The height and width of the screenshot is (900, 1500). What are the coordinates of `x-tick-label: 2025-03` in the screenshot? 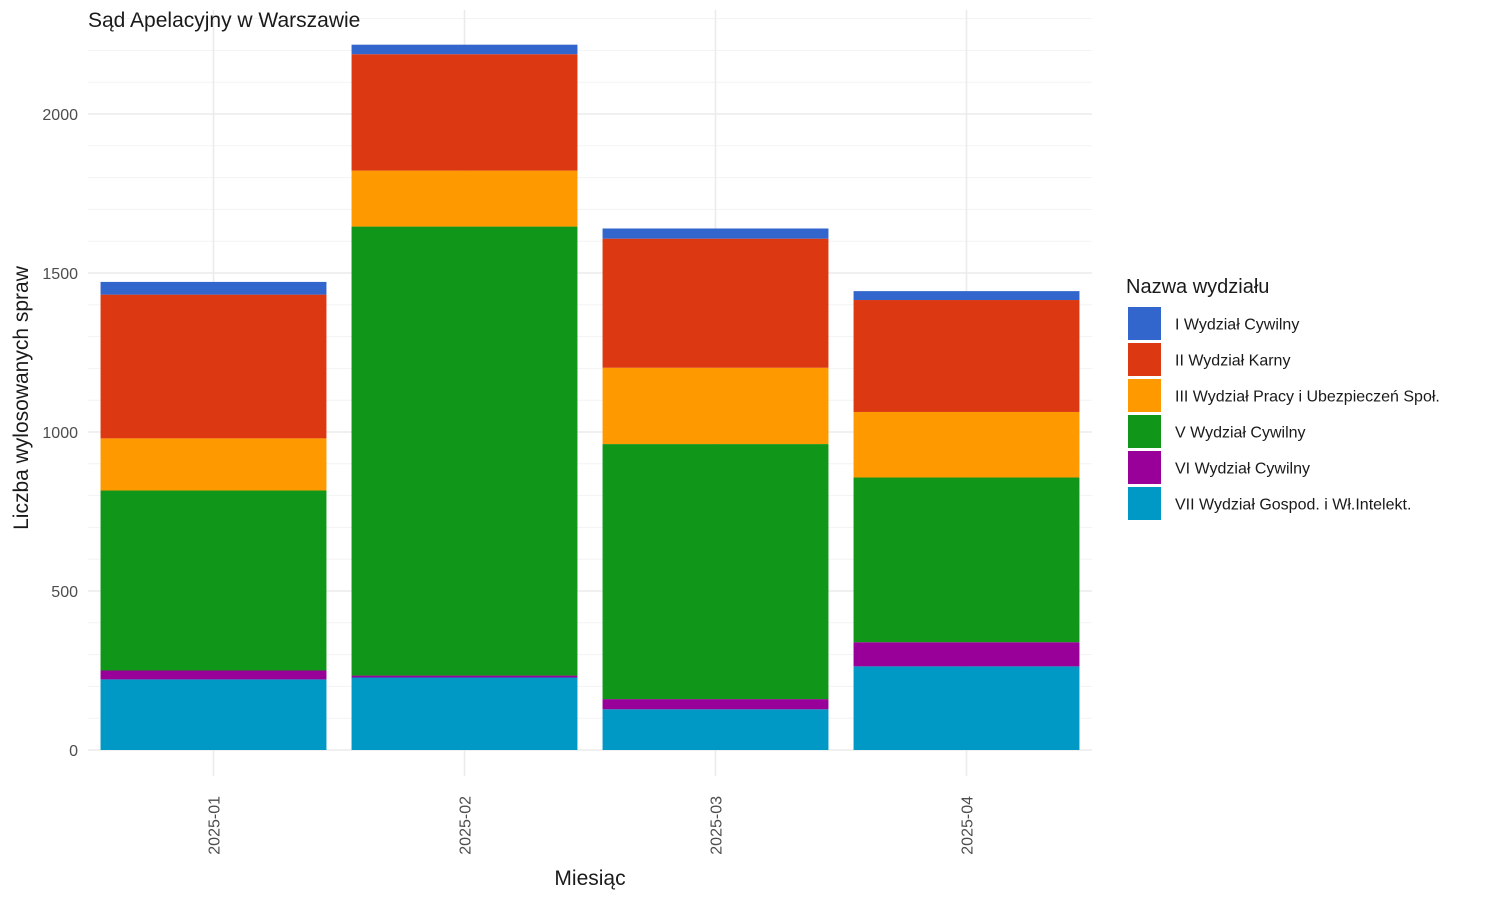 It's located at (717, 825).